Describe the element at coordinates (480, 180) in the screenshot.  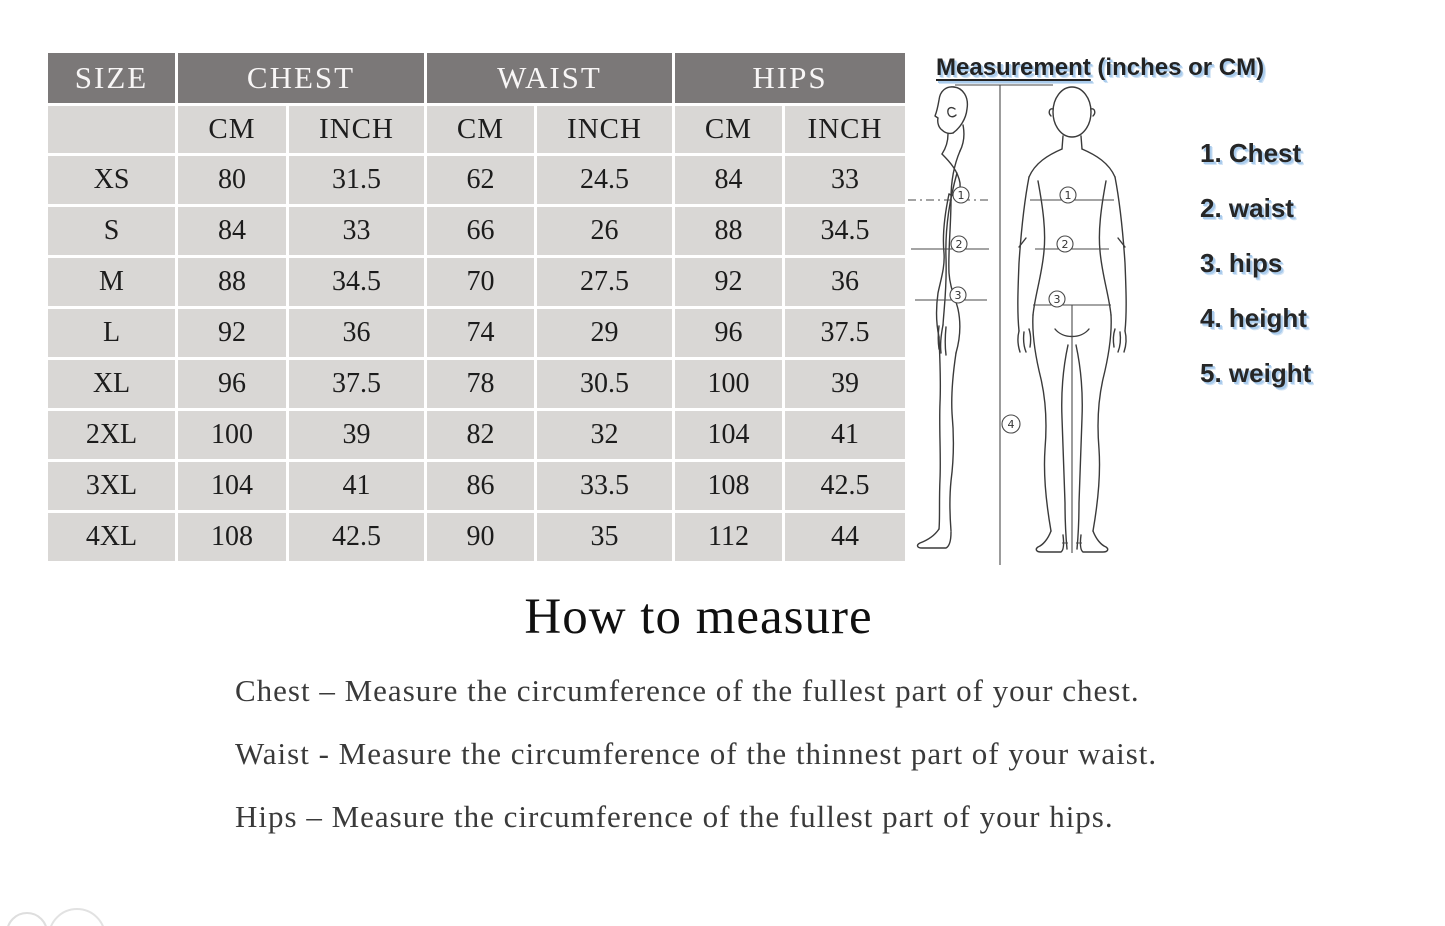
I see `cell-waist-cm: 62` at that location.